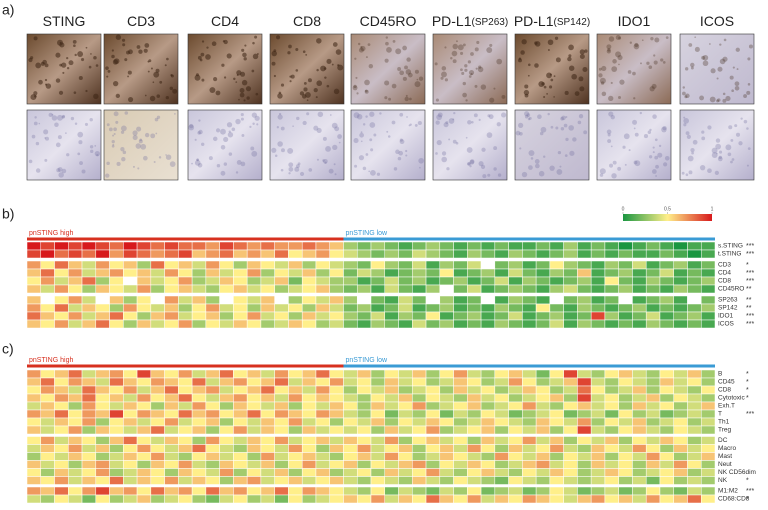 This screenshot has width=768, height=510. Describe the element at coordinates (634, 69) in the screenshot. I see `ihc-image` at that location.